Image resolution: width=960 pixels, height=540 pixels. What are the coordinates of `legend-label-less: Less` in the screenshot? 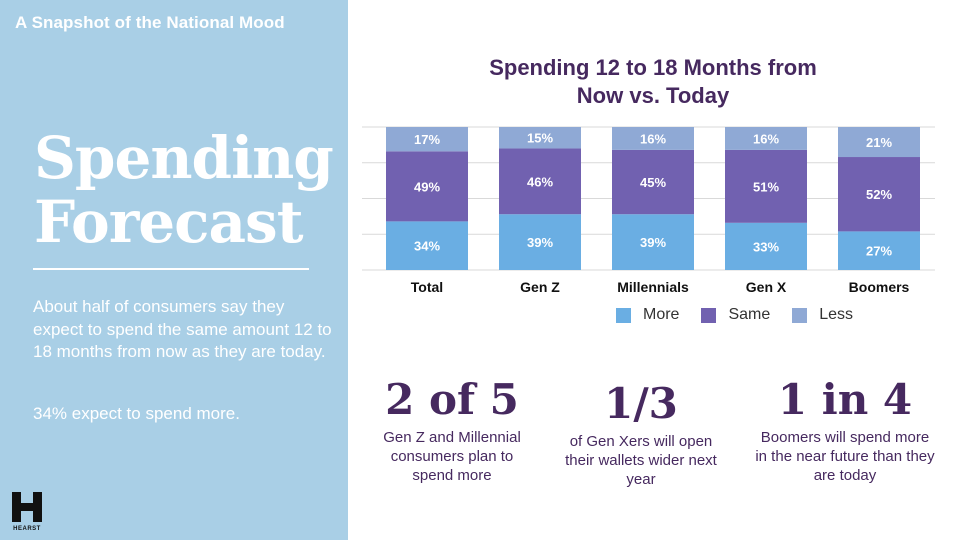 It's located at (836, 314).